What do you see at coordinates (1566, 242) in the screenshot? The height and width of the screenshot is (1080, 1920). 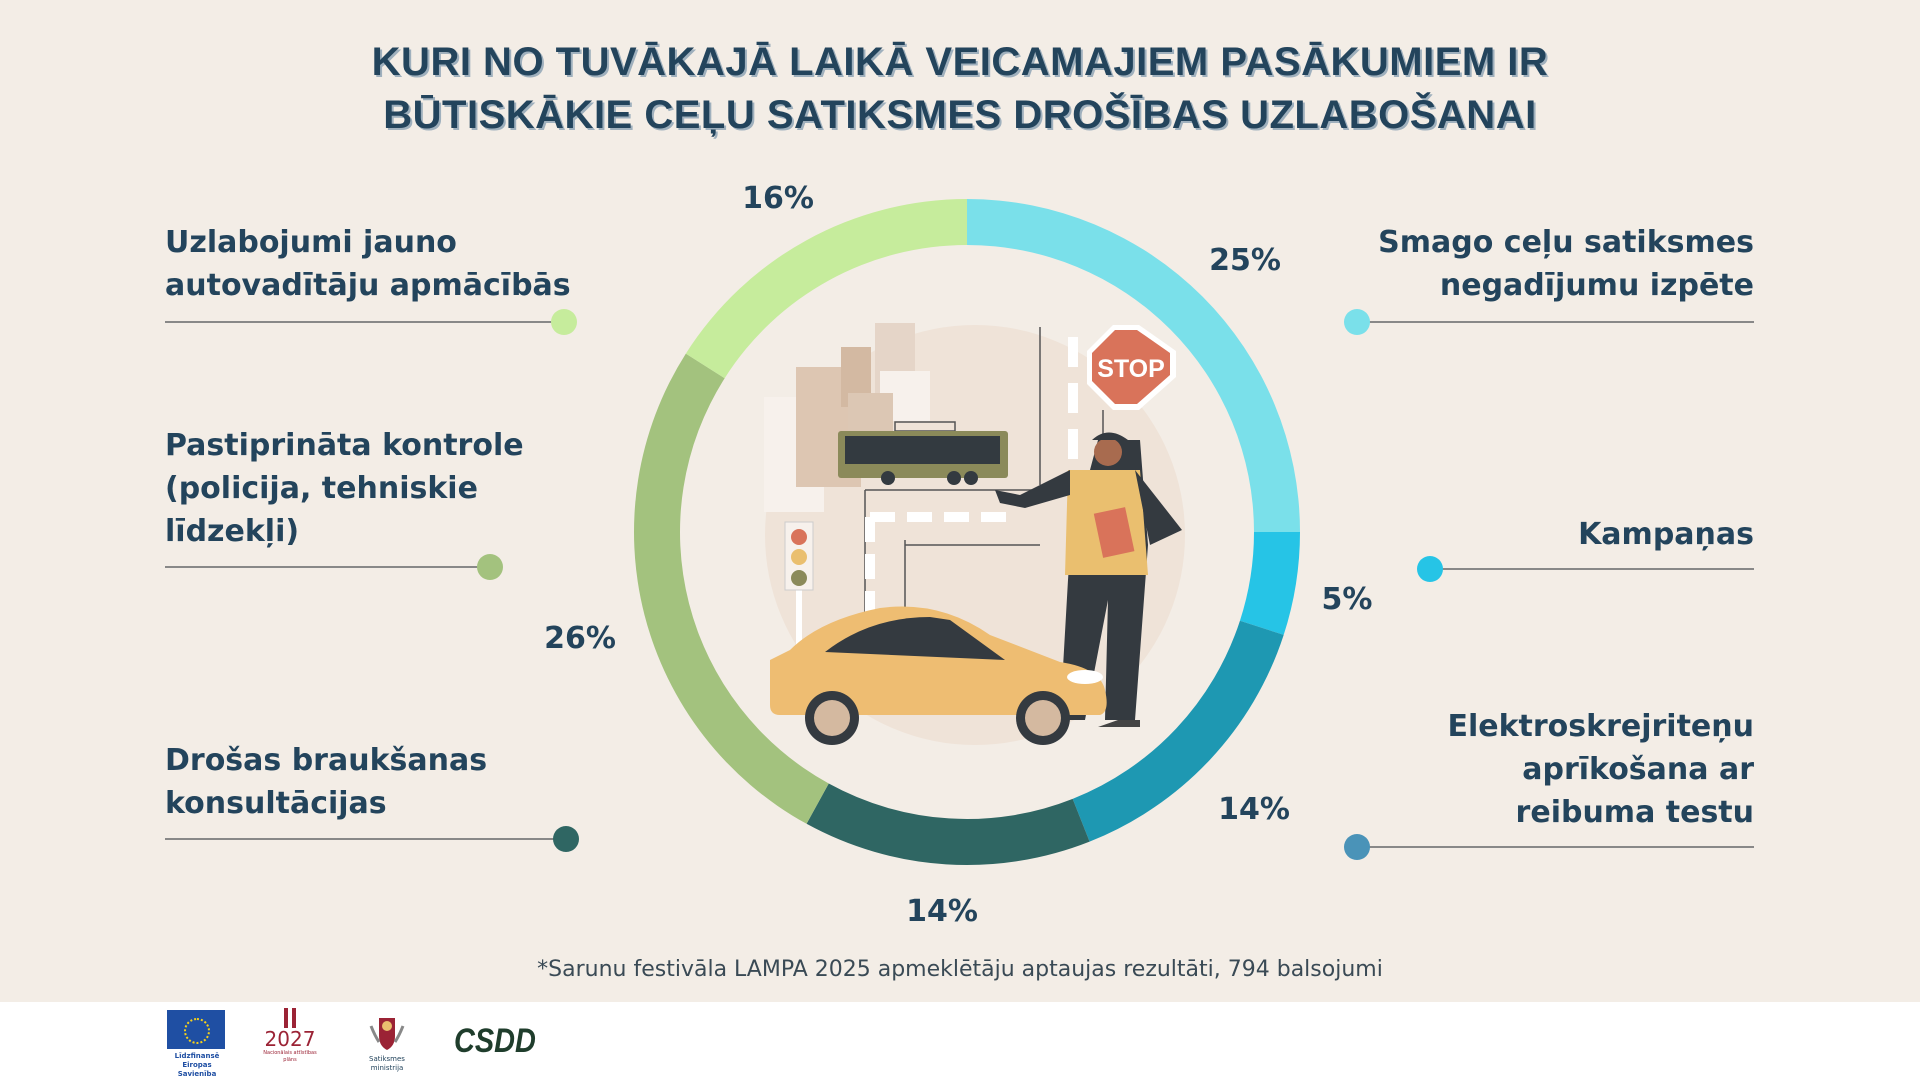 I see `legend-label-line: Smago ceļu satiksmes` at bounding box center [1566, 242].